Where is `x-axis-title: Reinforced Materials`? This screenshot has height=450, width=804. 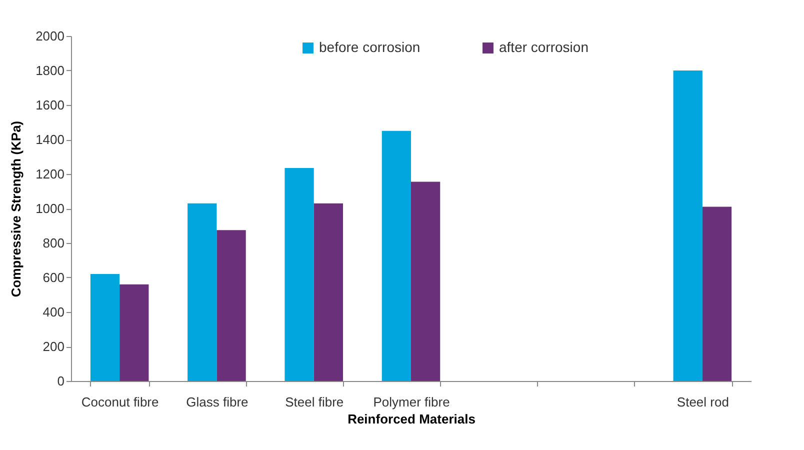 x-axis-title: Reinforced Materials is located at coordinates (412, 419).